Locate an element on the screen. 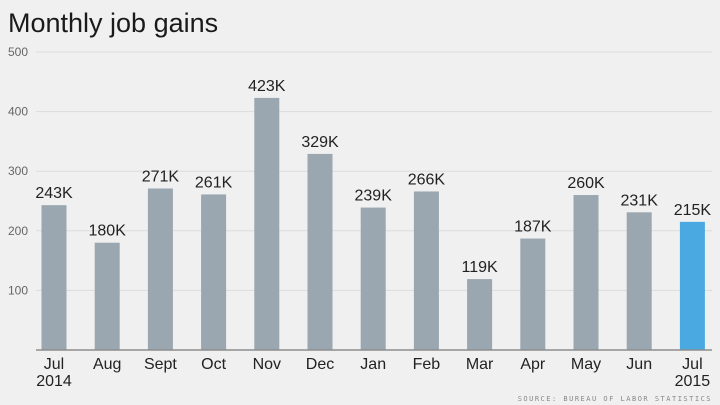  data-label: 329K is located at coordinates (320, 142).